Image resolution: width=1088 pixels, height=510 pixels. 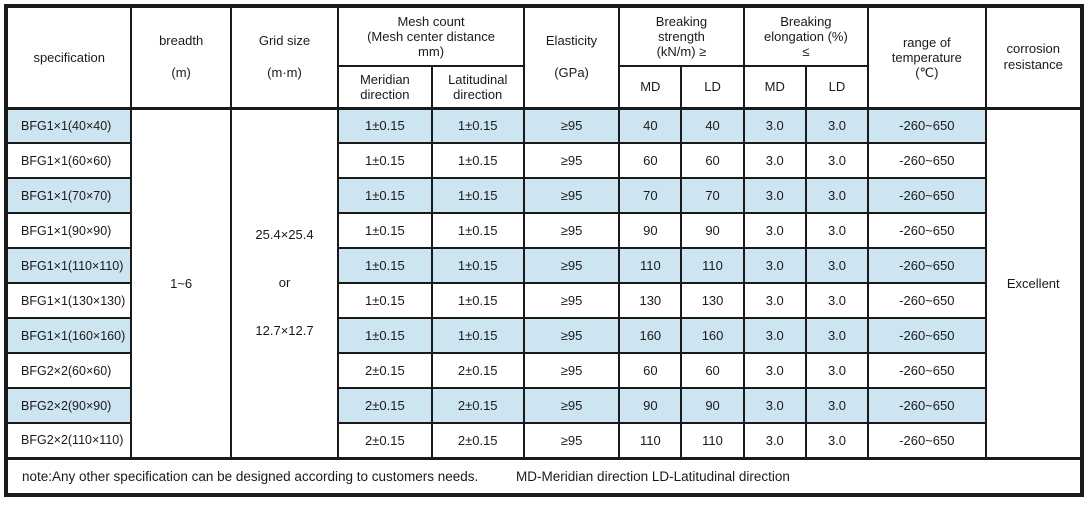 I want to click on col-header-latitudinal-direction: Latitudinal direction, so click(x=477, y=87).